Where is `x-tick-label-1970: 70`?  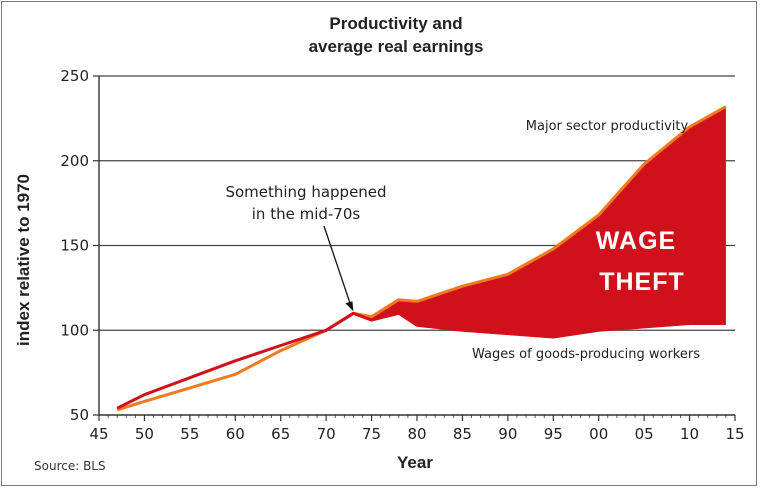
x-tick-label-1970: 70 is located at coordinates (326, 434).